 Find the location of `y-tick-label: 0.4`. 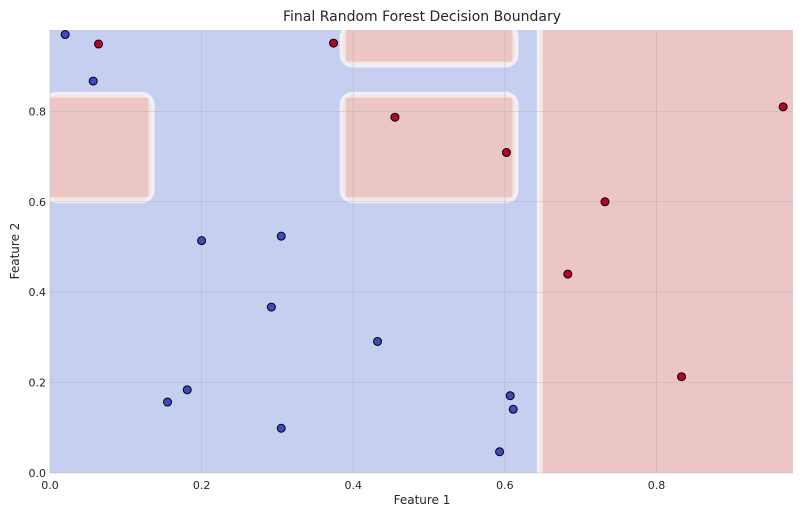

y-tick-label: 0.4 is located at coordinates (38, 292).